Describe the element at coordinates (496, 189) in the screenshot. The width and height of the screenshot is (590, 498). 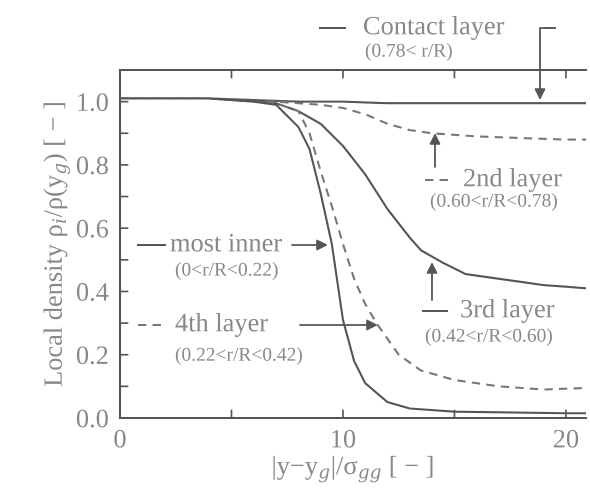
I see `legend-label: 2nd layer (0.60<r/R<0.78)` at that location.